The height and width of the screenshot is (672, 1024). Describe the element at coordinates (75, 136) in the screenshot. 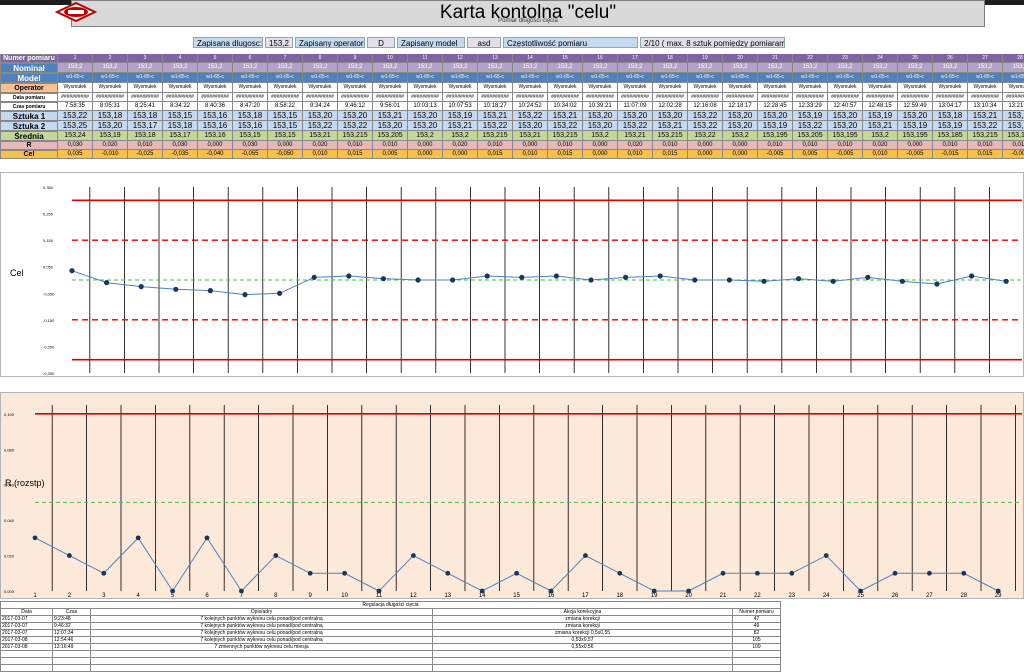

I see `cell-srednia: 153,24` at that location.